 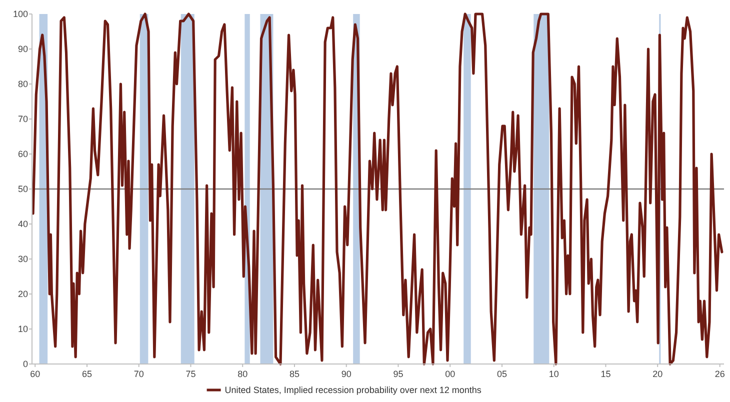 What do you see at coordinates (719, 374) in the screenshot?
I see `x-tick-label: 26` at bounding box center [719, 374].